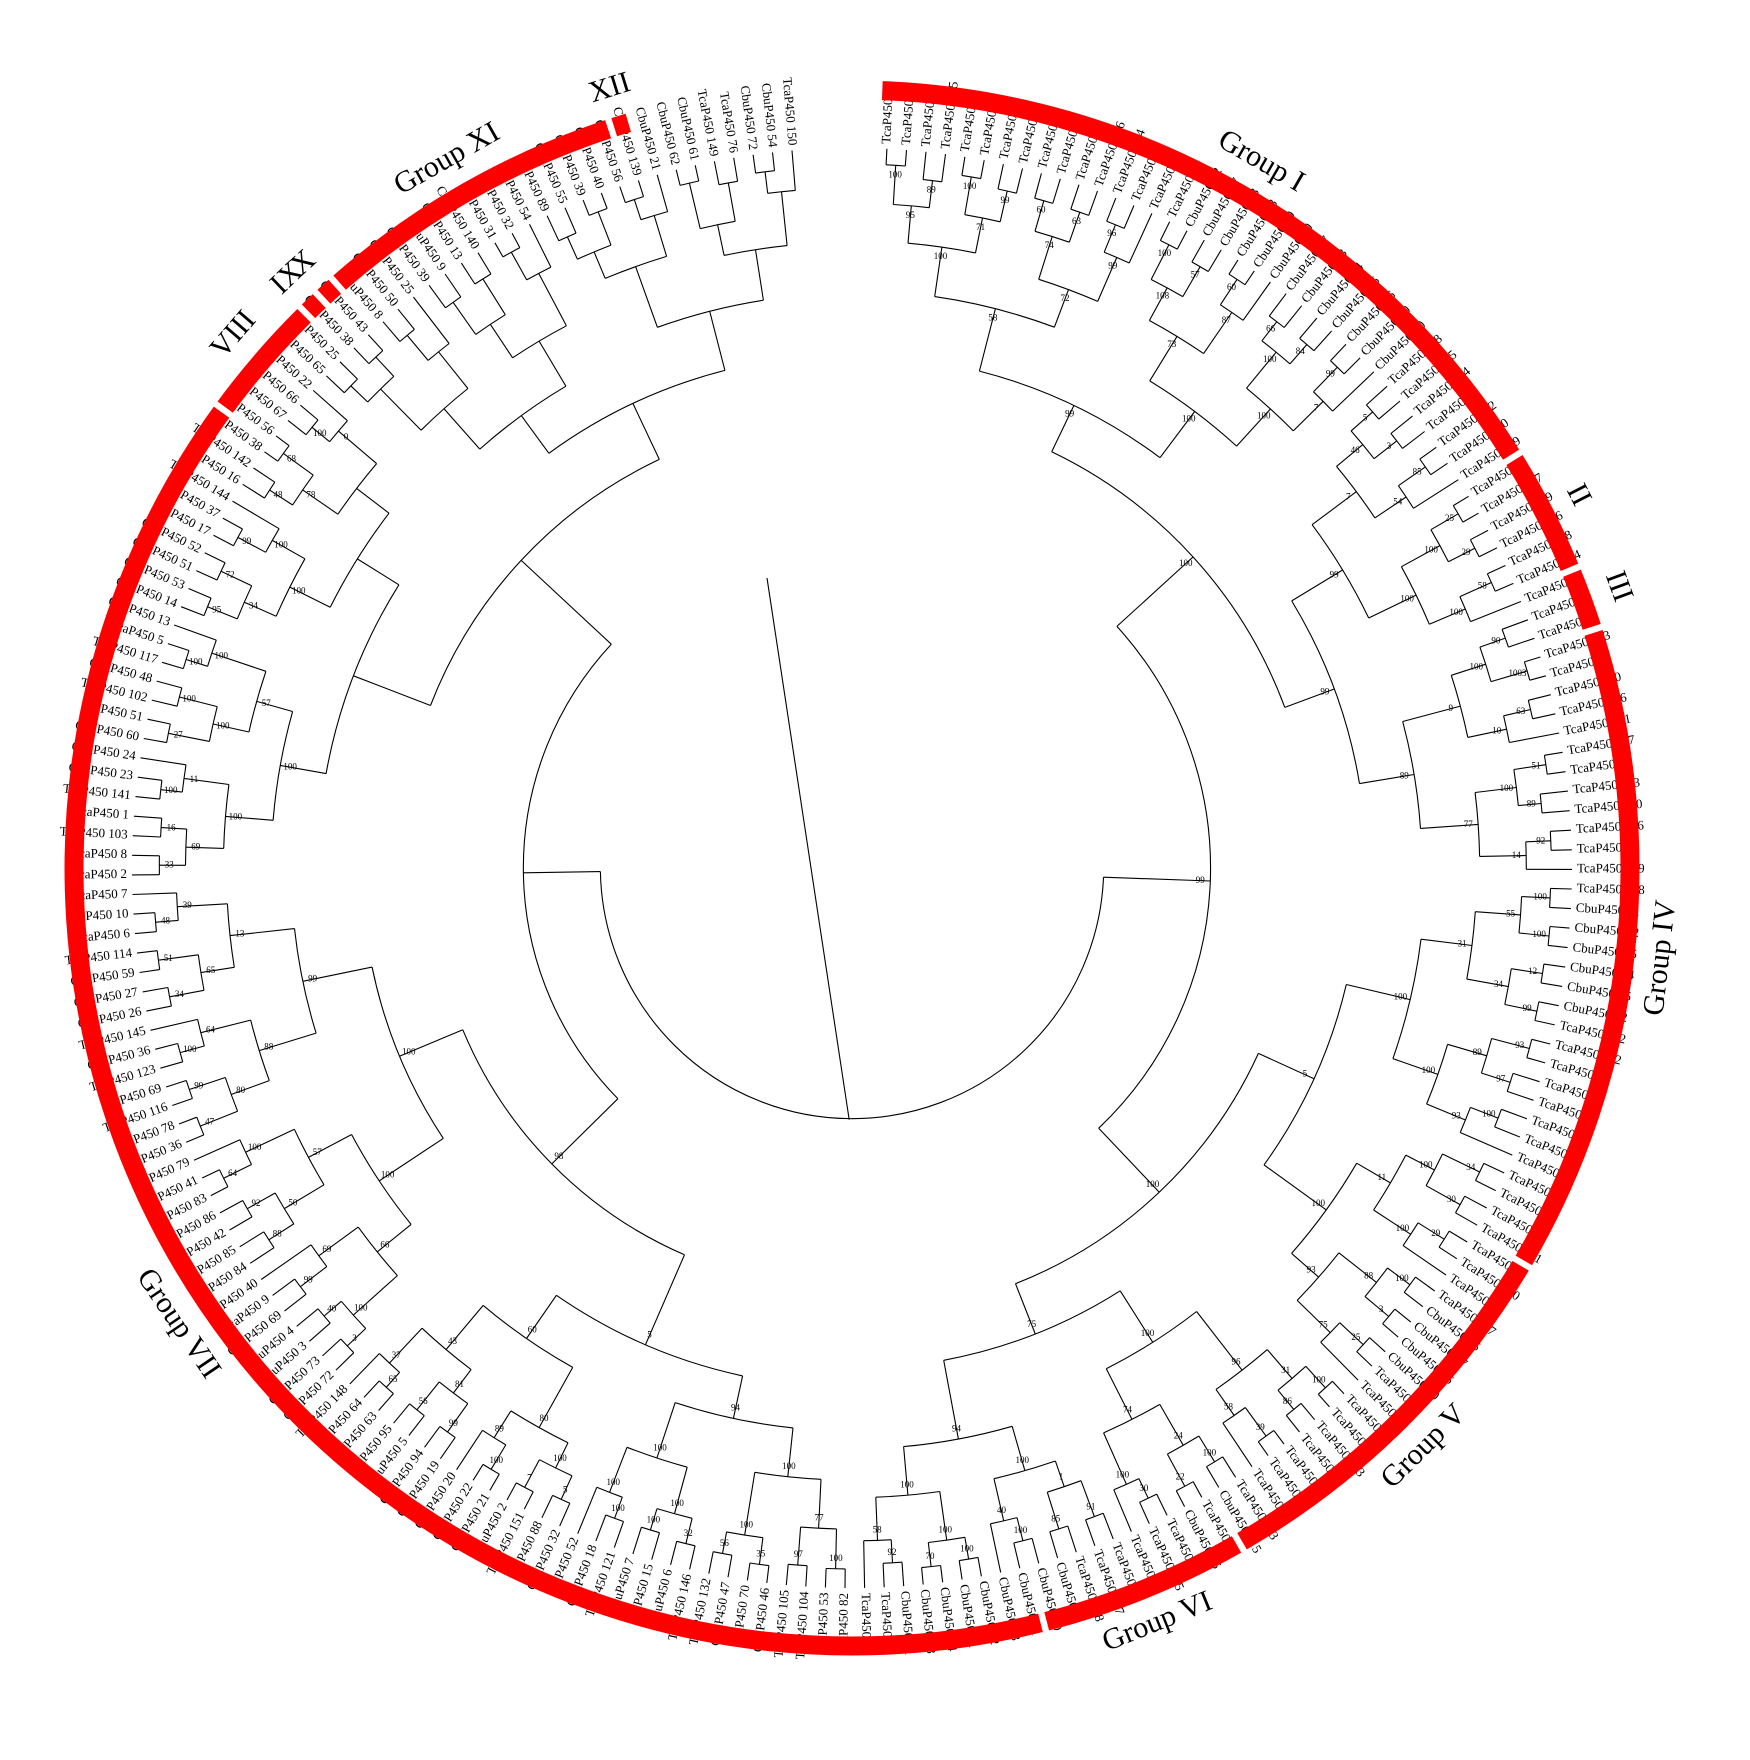 The height and width of the screenshot is (1760, 1750). I want to click on bootstrap-label: 95, so click(911, 215).